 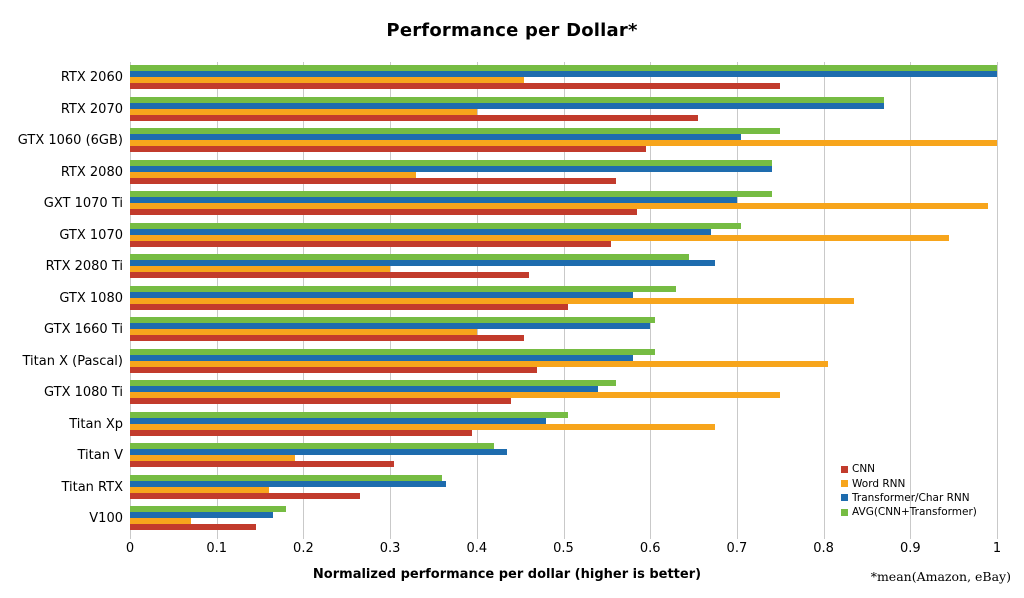 I want to click on bar-transformer-char-rnn-titan-xp, so click(x=338, y=420).